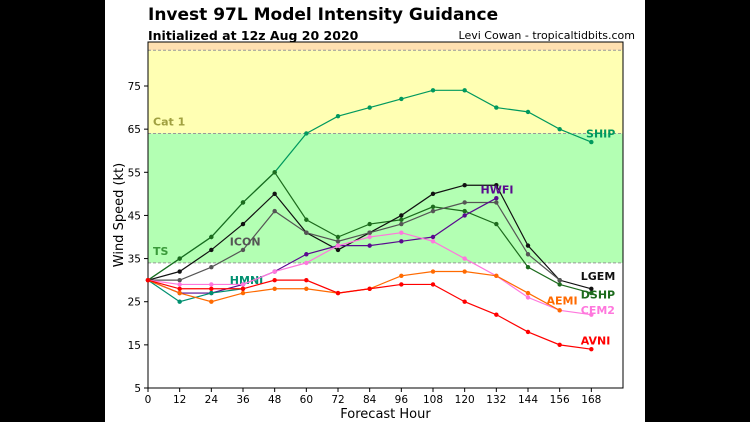  What do you see at coordinates (322, 245) in the screenshot?
I see `series-line-hwfi` at bounding box center [322, 245].